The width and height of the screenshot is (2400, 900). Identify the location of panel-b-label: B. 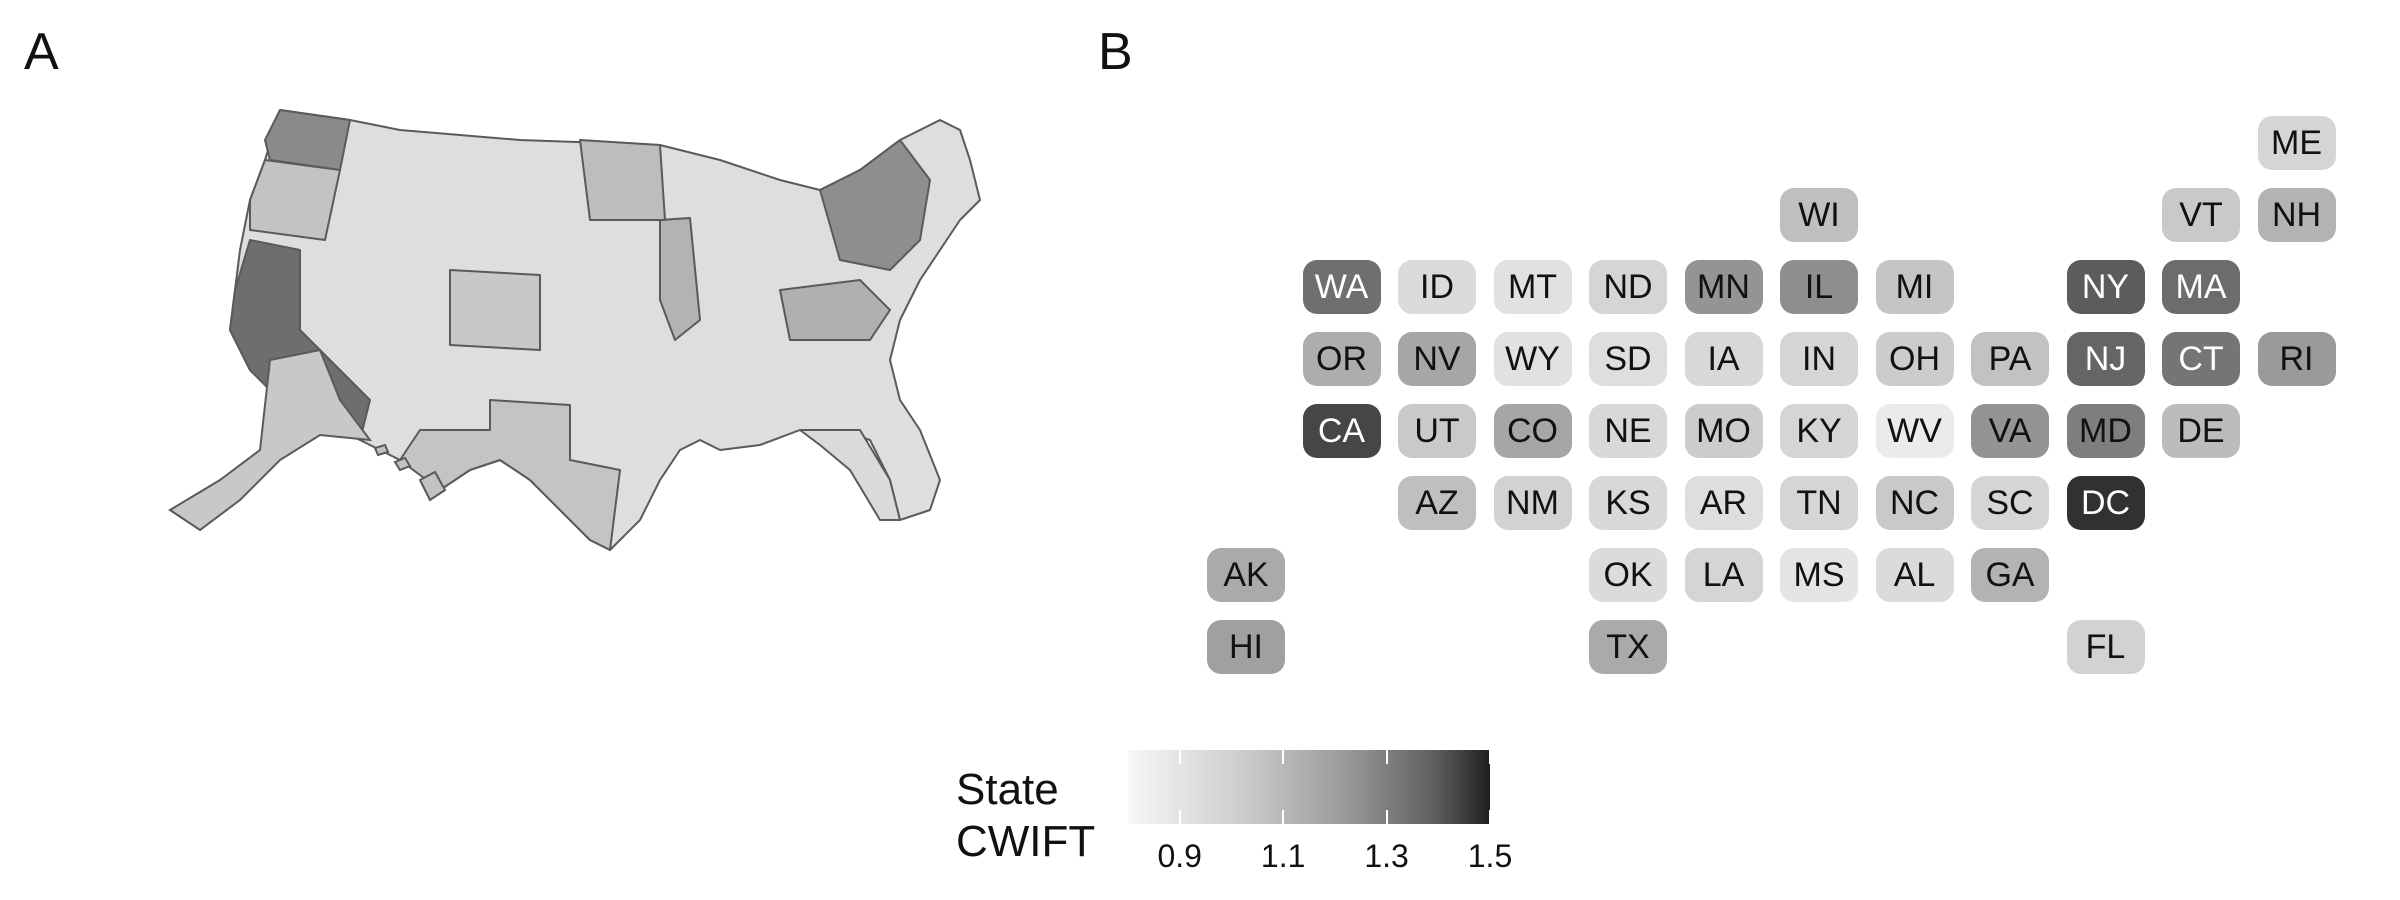
(1115, 52).